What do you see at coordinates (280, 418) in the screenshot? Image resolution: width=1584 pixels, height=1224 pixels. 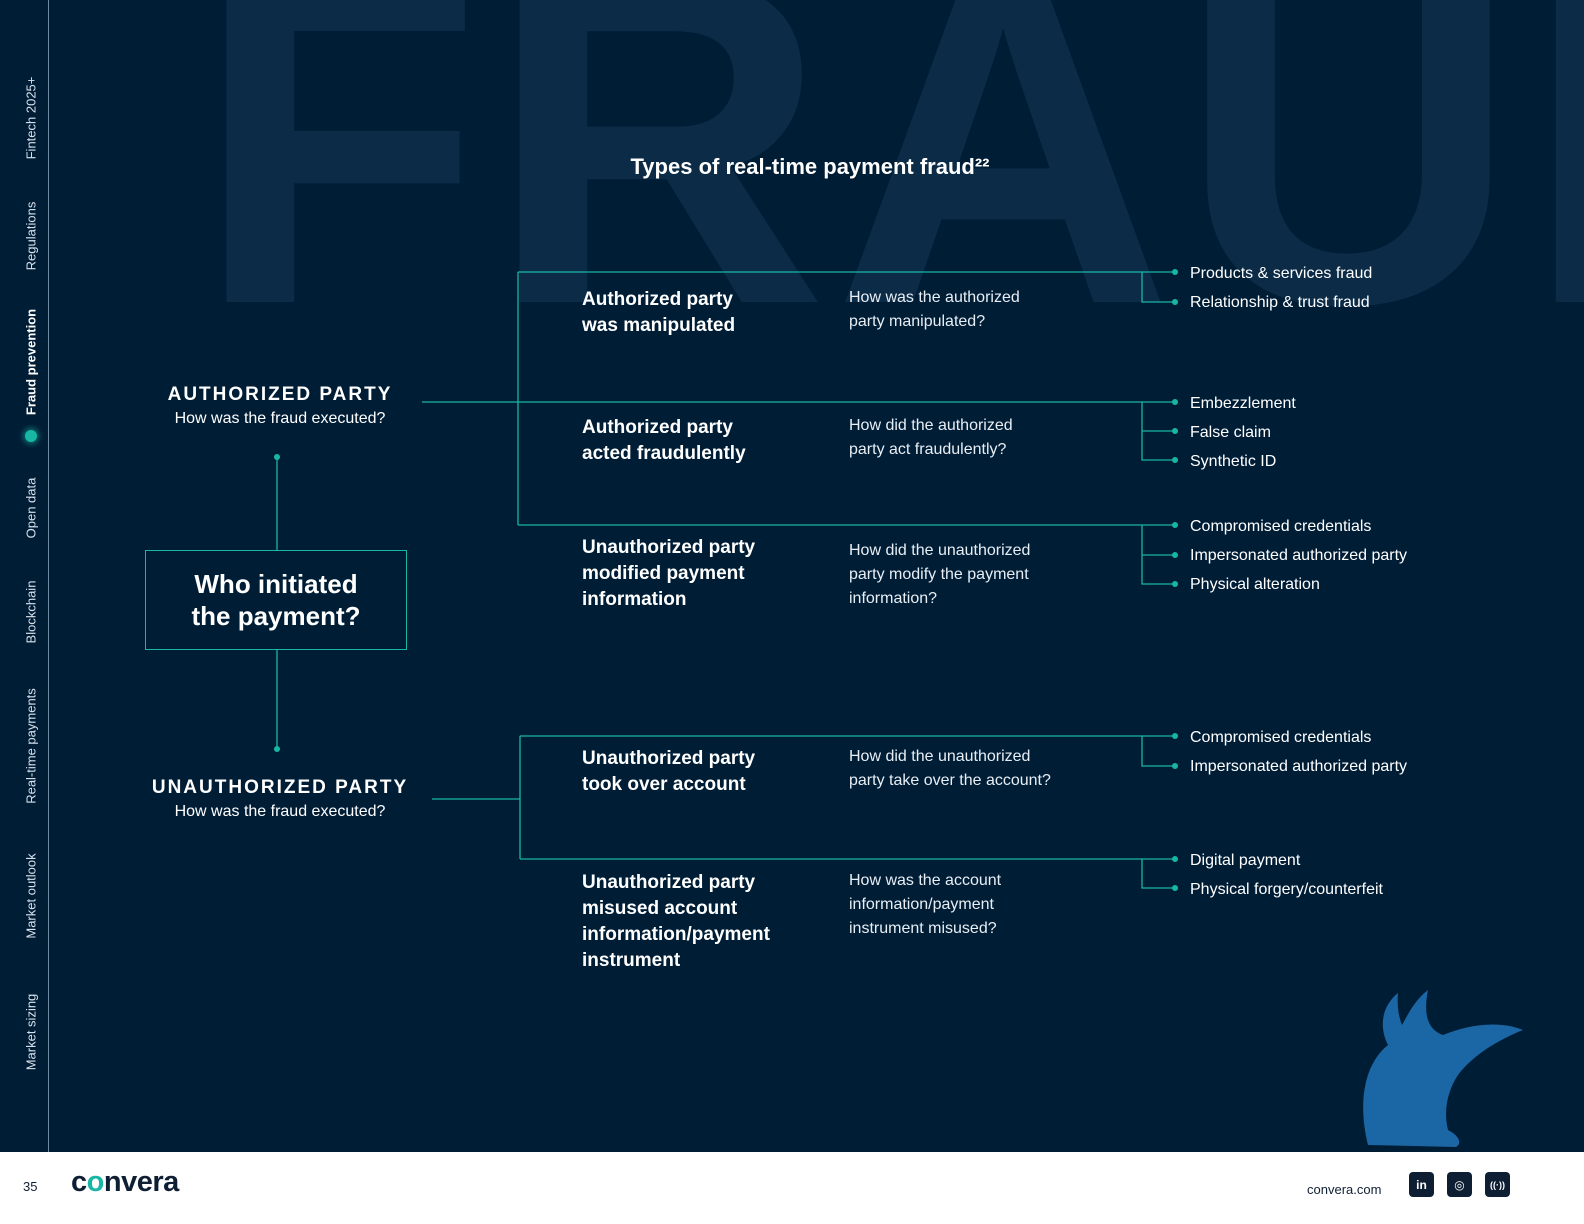 I see `authorized-party-question: How was the fraud executed?` at bounding box center [280, 418].